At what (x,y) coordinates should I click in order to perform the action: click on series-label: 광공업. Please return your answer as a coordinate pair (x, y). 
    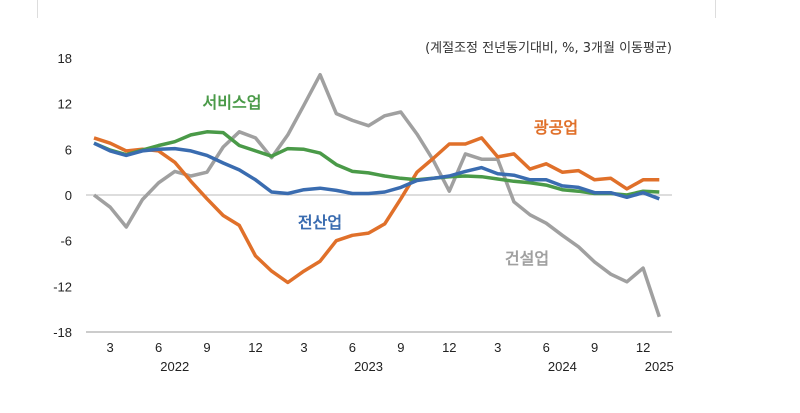
    Looking at the image, I should click on (556, 127).